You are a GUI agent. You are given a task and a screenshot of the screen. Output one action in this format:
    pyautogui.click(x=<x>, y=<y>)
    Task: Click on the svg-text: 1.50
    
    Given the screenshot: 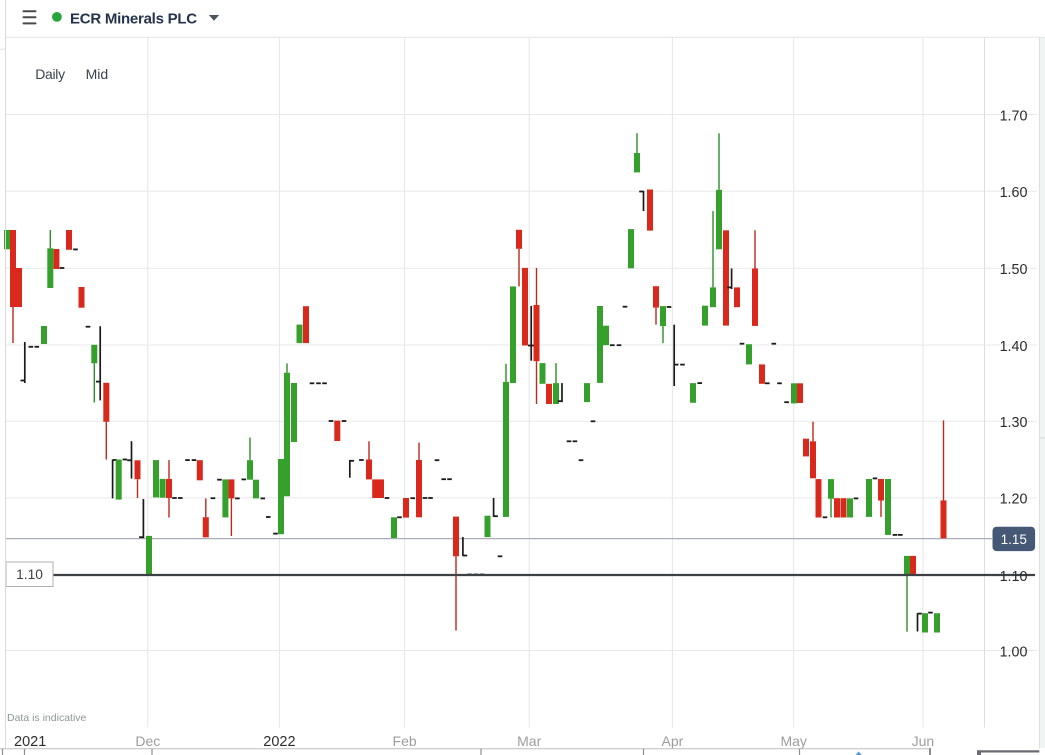 What is the action you would take?
    pyautogui.click(x=1014, y=270)
    